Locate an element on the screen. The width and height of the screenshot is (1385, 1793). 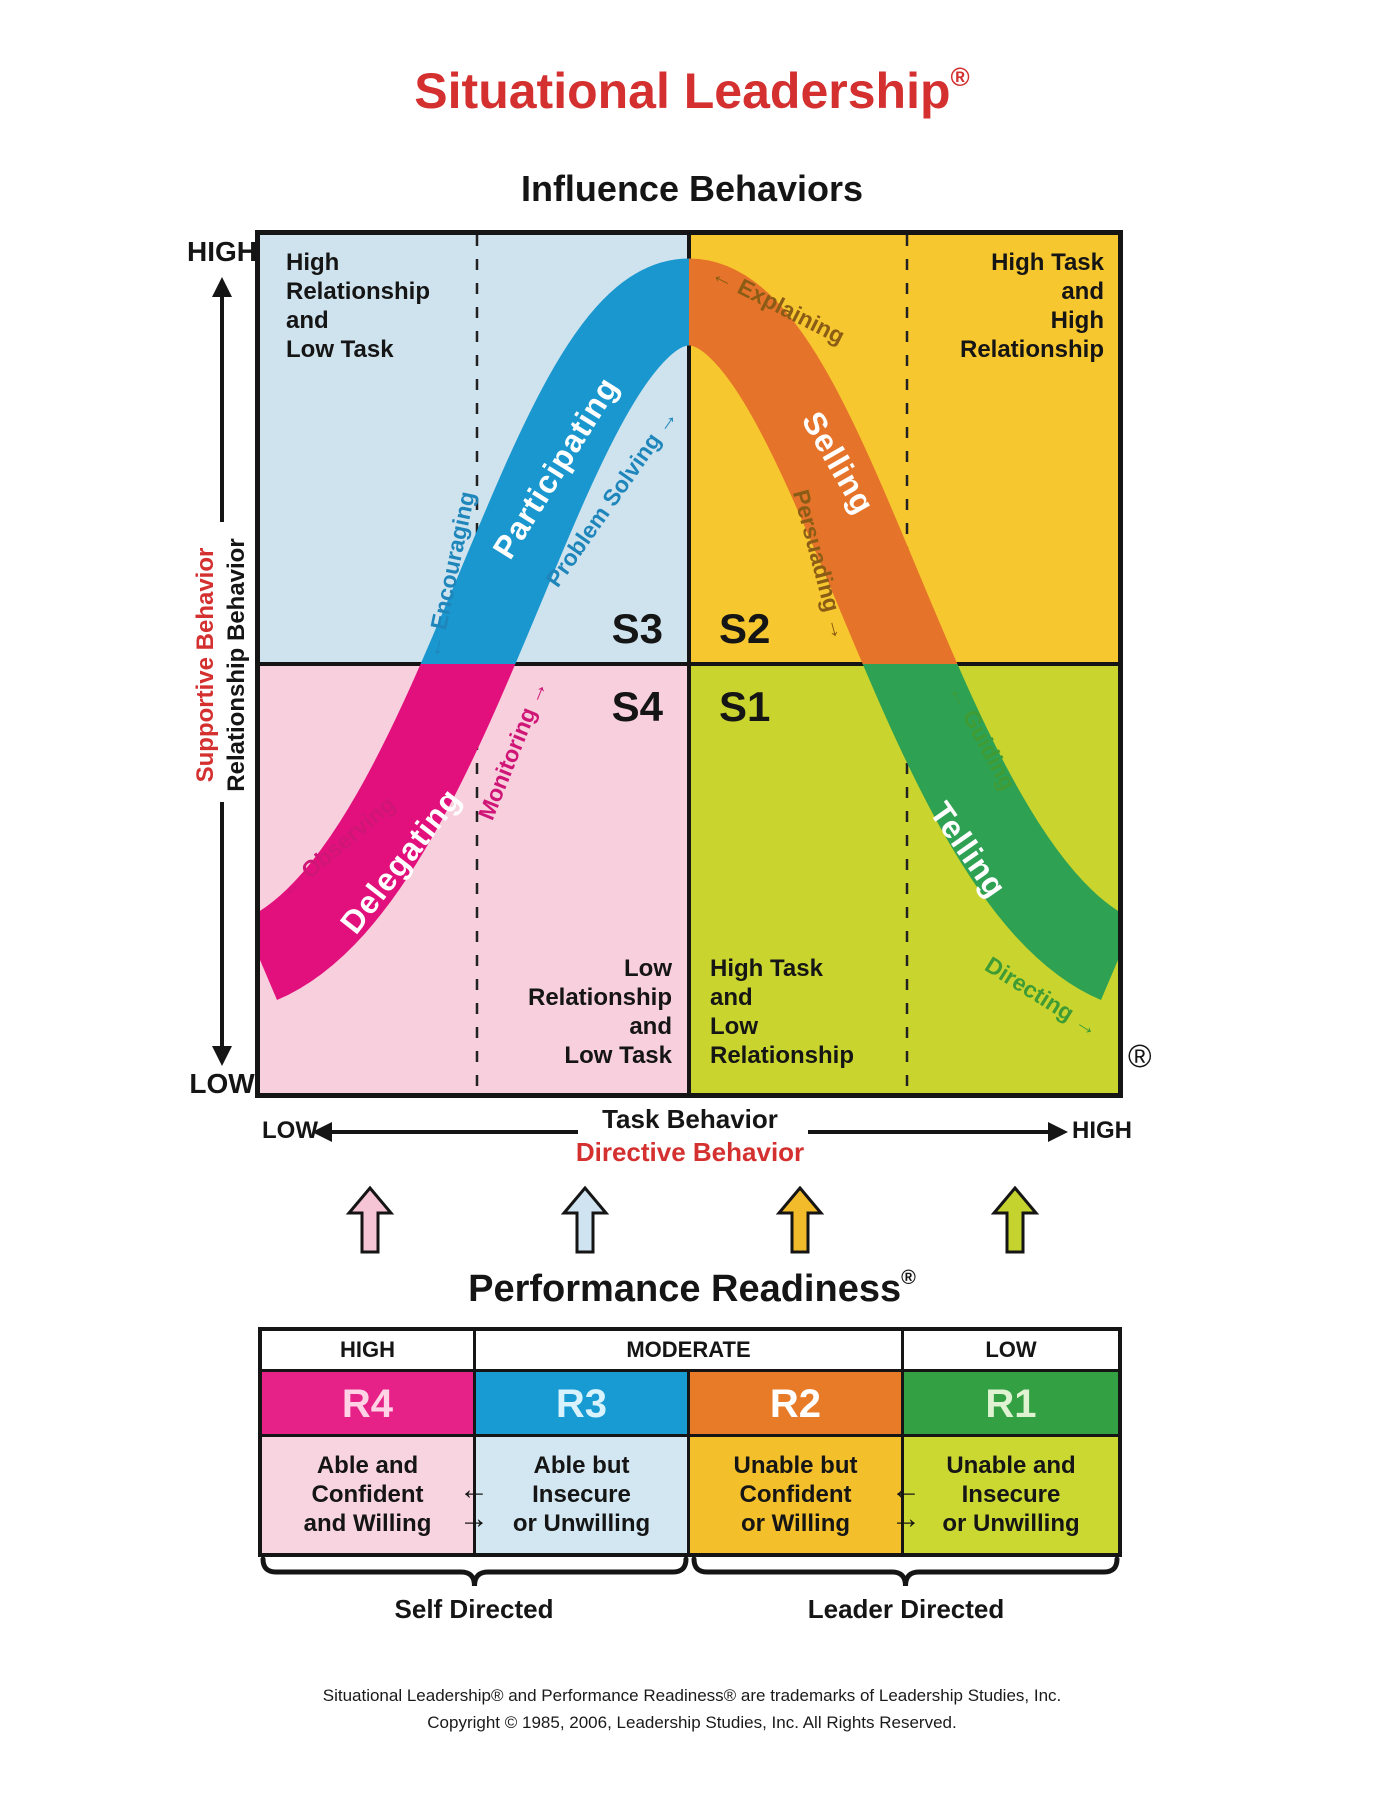
corner-label-high-task-high-rel: High Task and High Relationship is located at coordinates (1031, 306).